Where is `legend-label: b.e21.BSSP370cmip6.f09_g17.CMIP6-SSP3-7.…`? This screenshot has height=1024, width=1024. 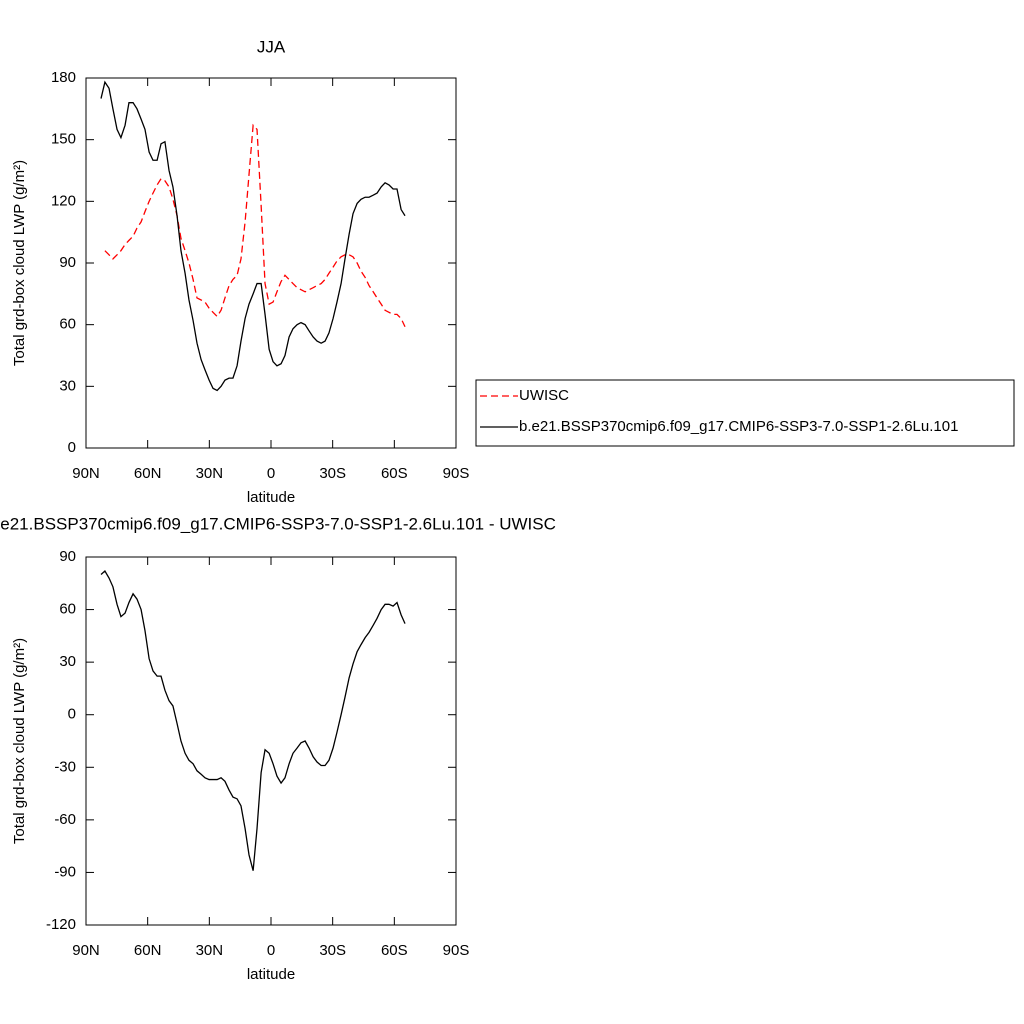
legend-label: b.e21.BSSP370cmip6.f09_g17.CMIP6-SSP3-7.… is located at coordinates (738, 426).